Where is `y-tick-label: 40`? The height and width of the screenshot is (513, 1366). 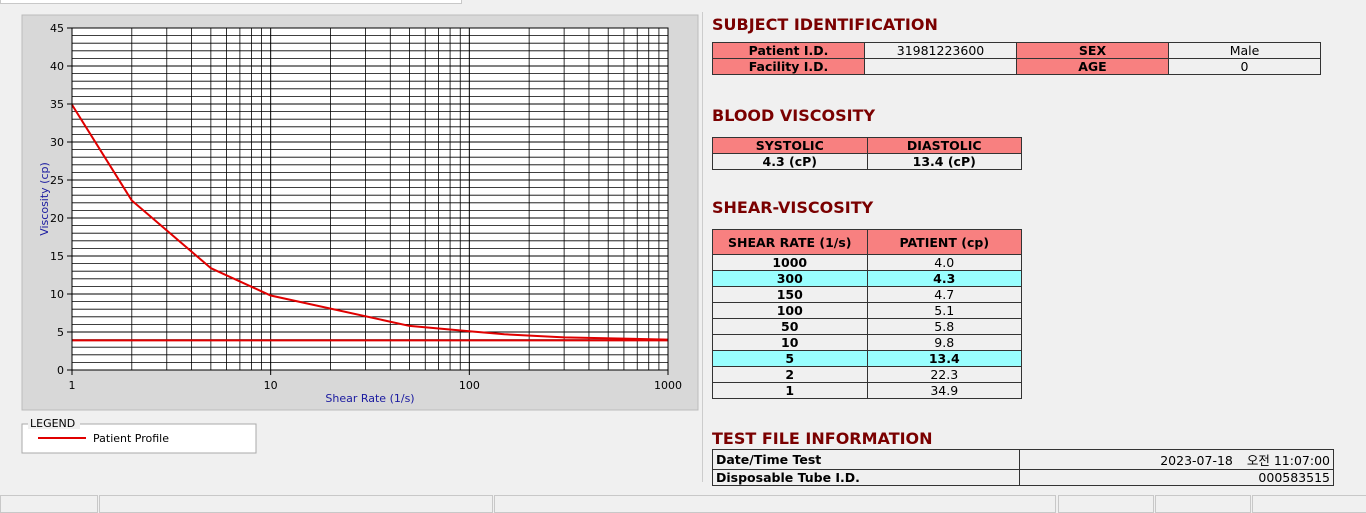
y-tick-label: 40 is located at coordinates (57, 66).